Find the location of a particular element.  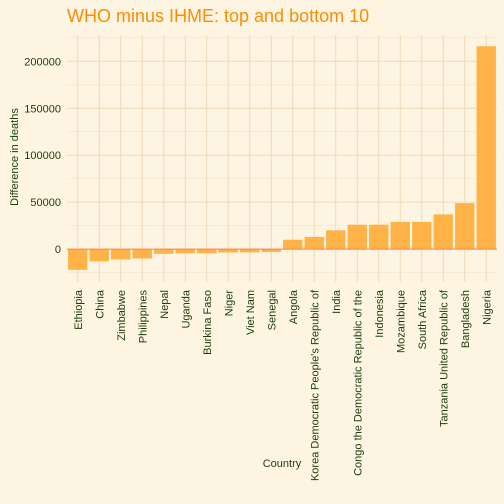

x-tick-label: Zimbabwe is located at coordinates (122, 315).